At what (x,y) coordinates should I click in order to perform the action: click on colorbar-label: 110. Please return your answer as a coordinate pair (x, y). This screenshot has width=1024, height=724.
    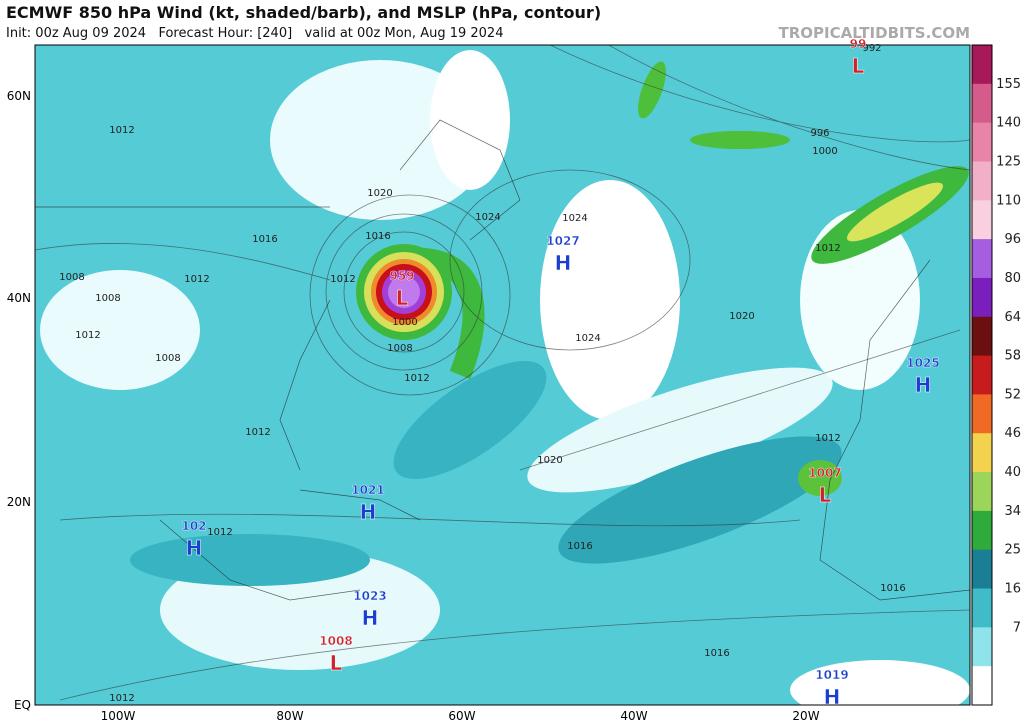
    Looking at the image, I should click on (1008, 200).